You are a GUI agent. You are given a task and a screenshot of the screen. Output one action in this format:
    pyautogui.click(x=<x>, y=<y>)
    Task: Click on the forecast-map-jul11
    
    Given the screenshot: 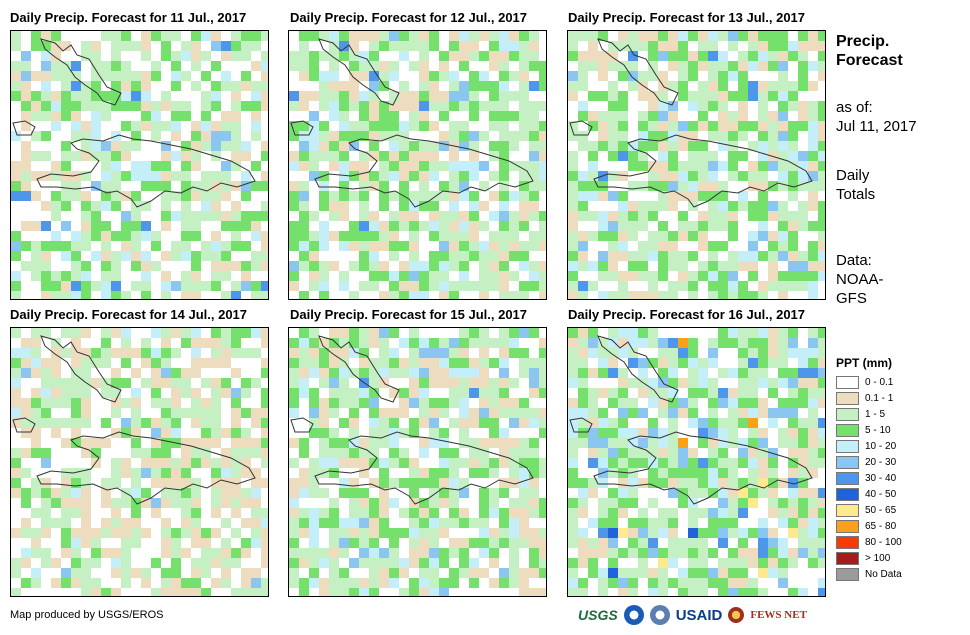 What is the action you would take?
    pyautogui.click(x=139, y=165)
    